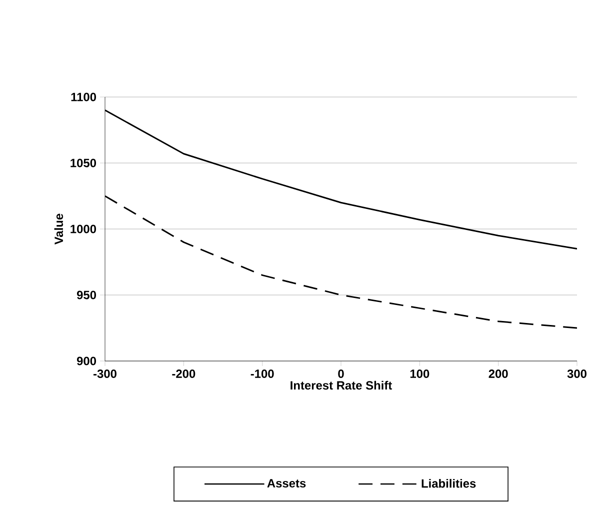  What do you see at coordinates (286, 483) in the screenshot?
I see `legend-label: Assets` at bounding box center [286, 483].